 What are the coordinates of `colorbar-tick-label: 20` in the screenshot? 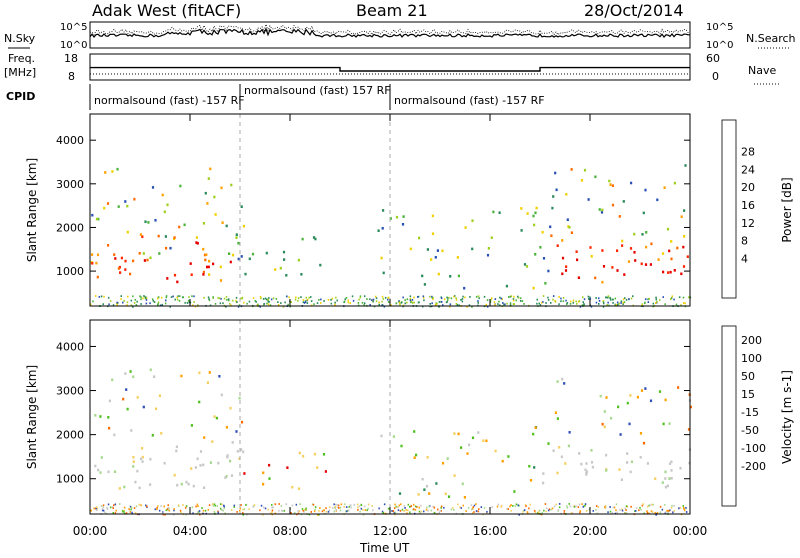 It's located at (748, 187).